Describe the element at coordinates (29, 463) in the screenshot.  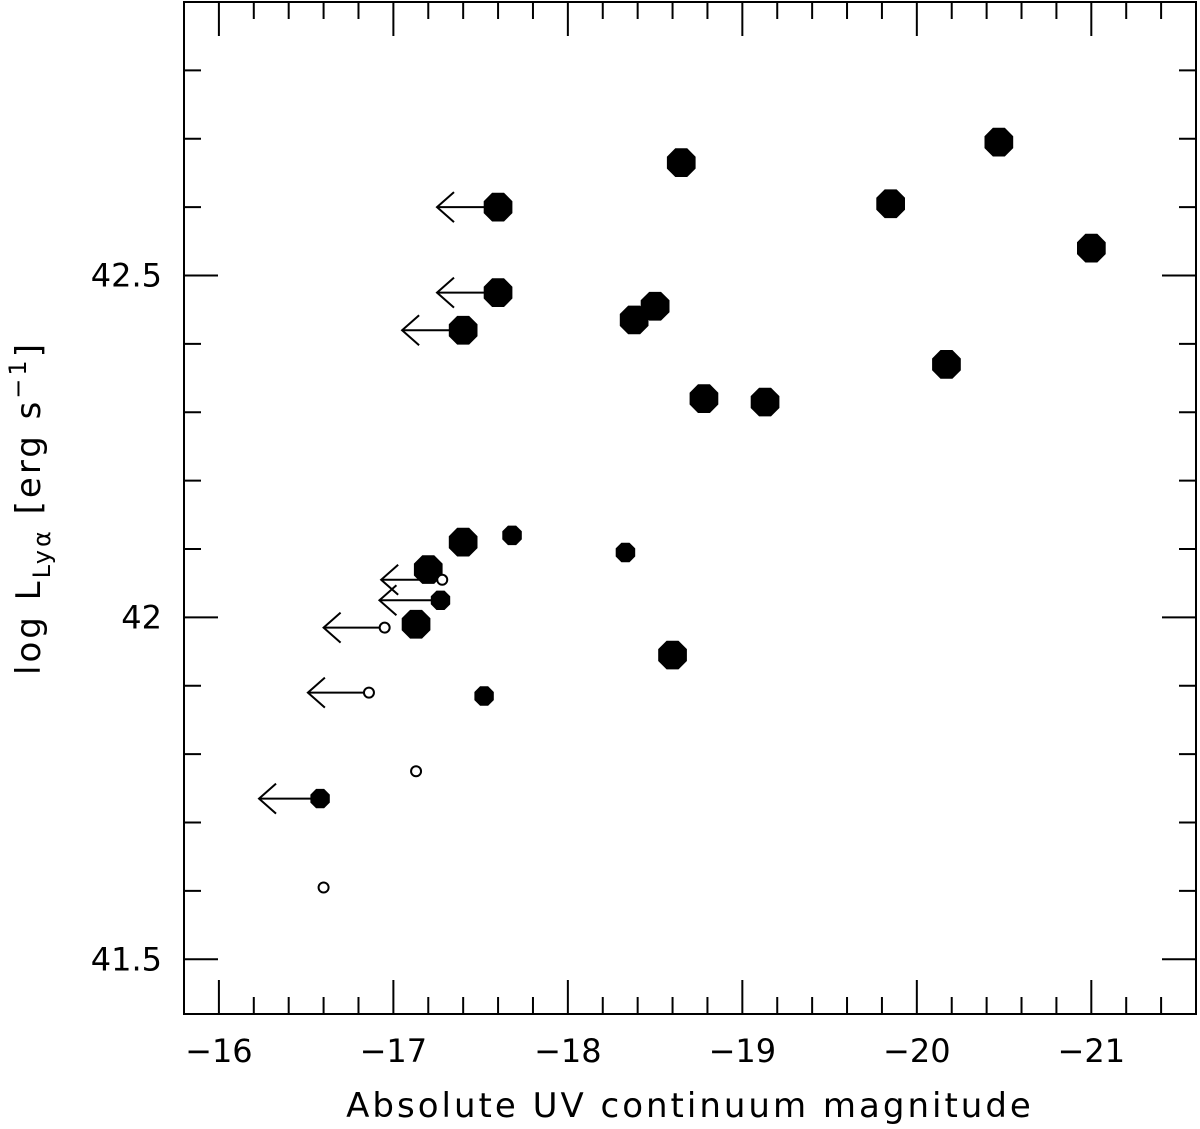
I see `y-axis-title-units: [erg s` at that location.